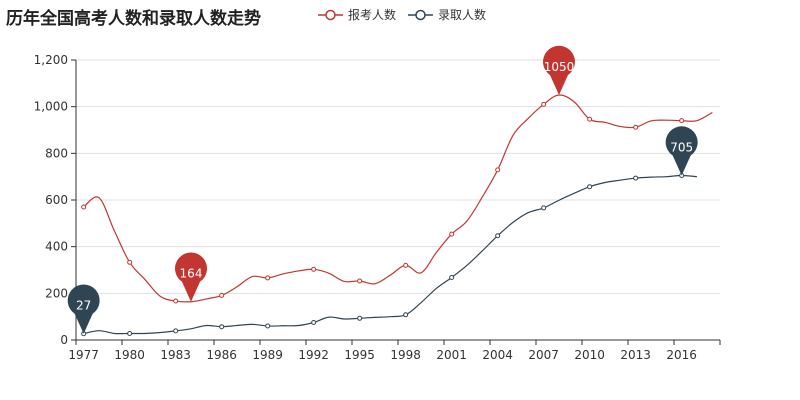 The height and width of the screenshot is (400, 800). I want to click on x-tick-label: 1989, so click(267, 355).